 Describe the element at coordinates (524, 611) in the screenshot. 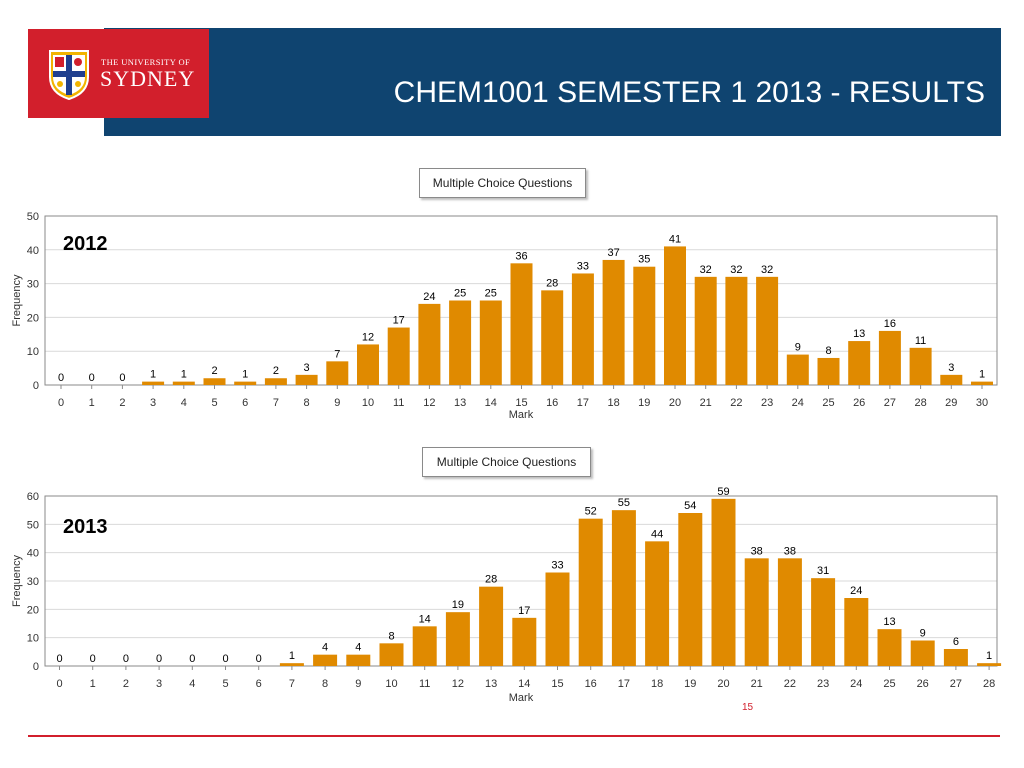

I see `data-label: 17` at that location.